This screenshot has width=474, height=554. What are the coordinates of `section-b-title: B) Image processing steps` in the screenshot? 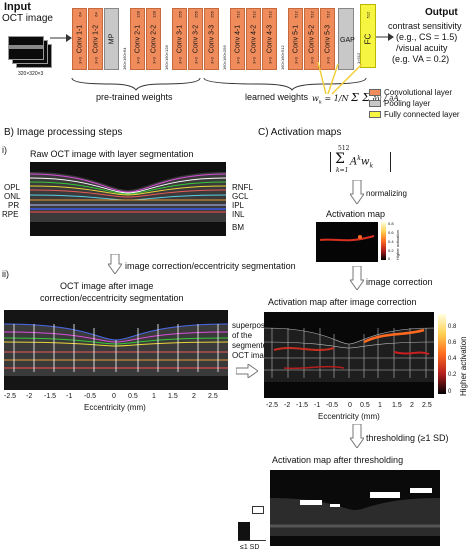 It's located at (63, 132).